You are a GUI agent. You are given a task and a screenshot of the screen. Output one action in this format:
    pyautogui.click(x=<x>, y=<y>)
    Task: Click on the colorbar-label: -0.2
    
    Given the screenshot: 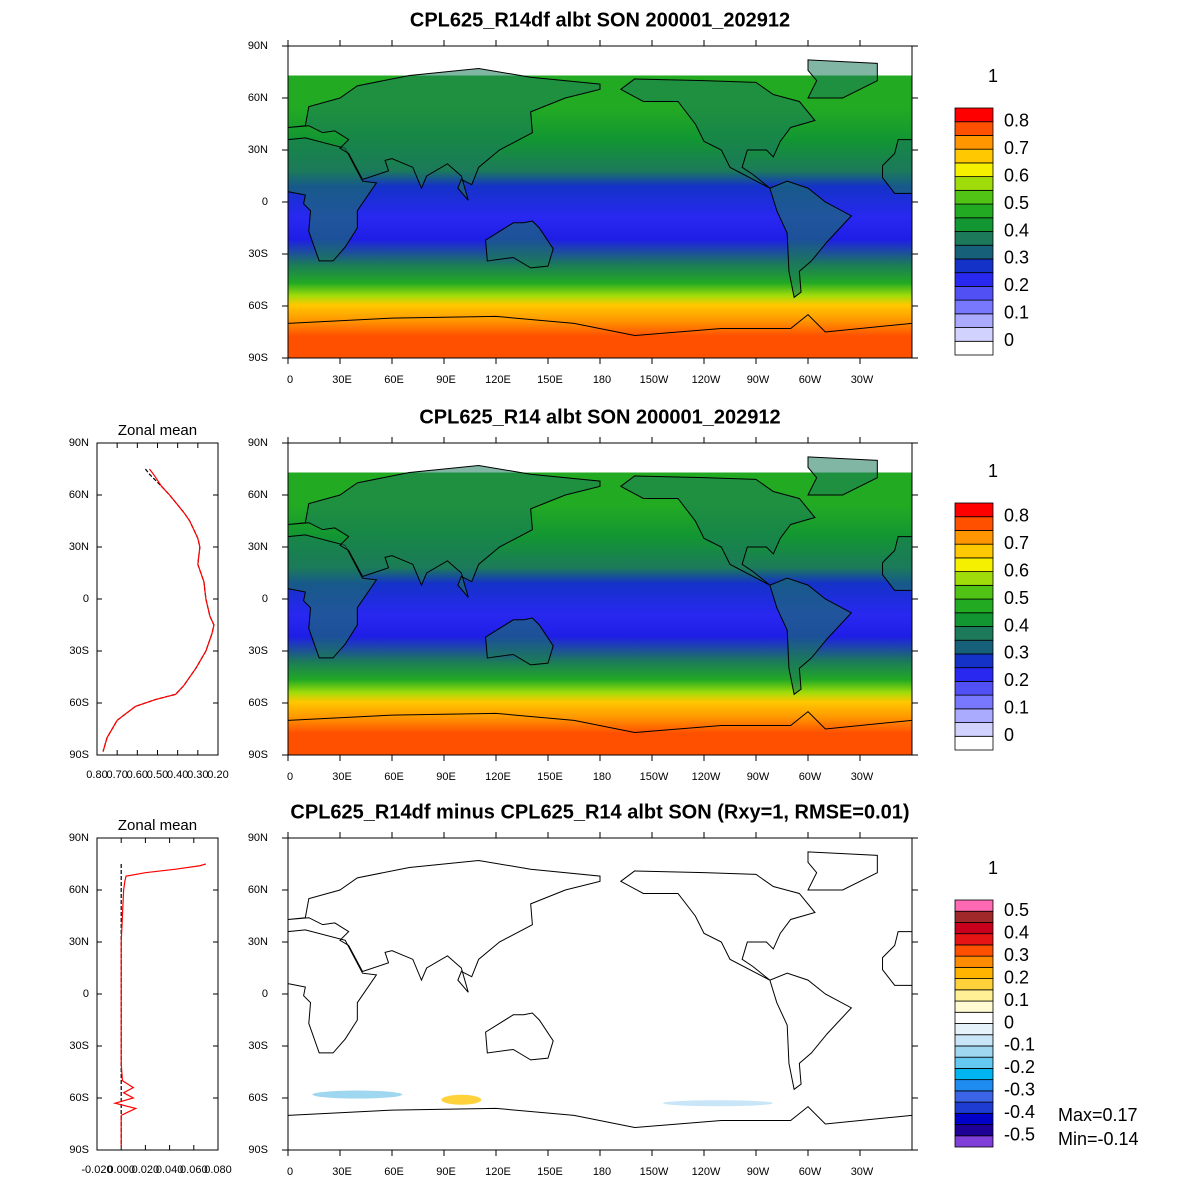 What is the action you would take?
    pyautogui.click(x=1019, y=1067)
    